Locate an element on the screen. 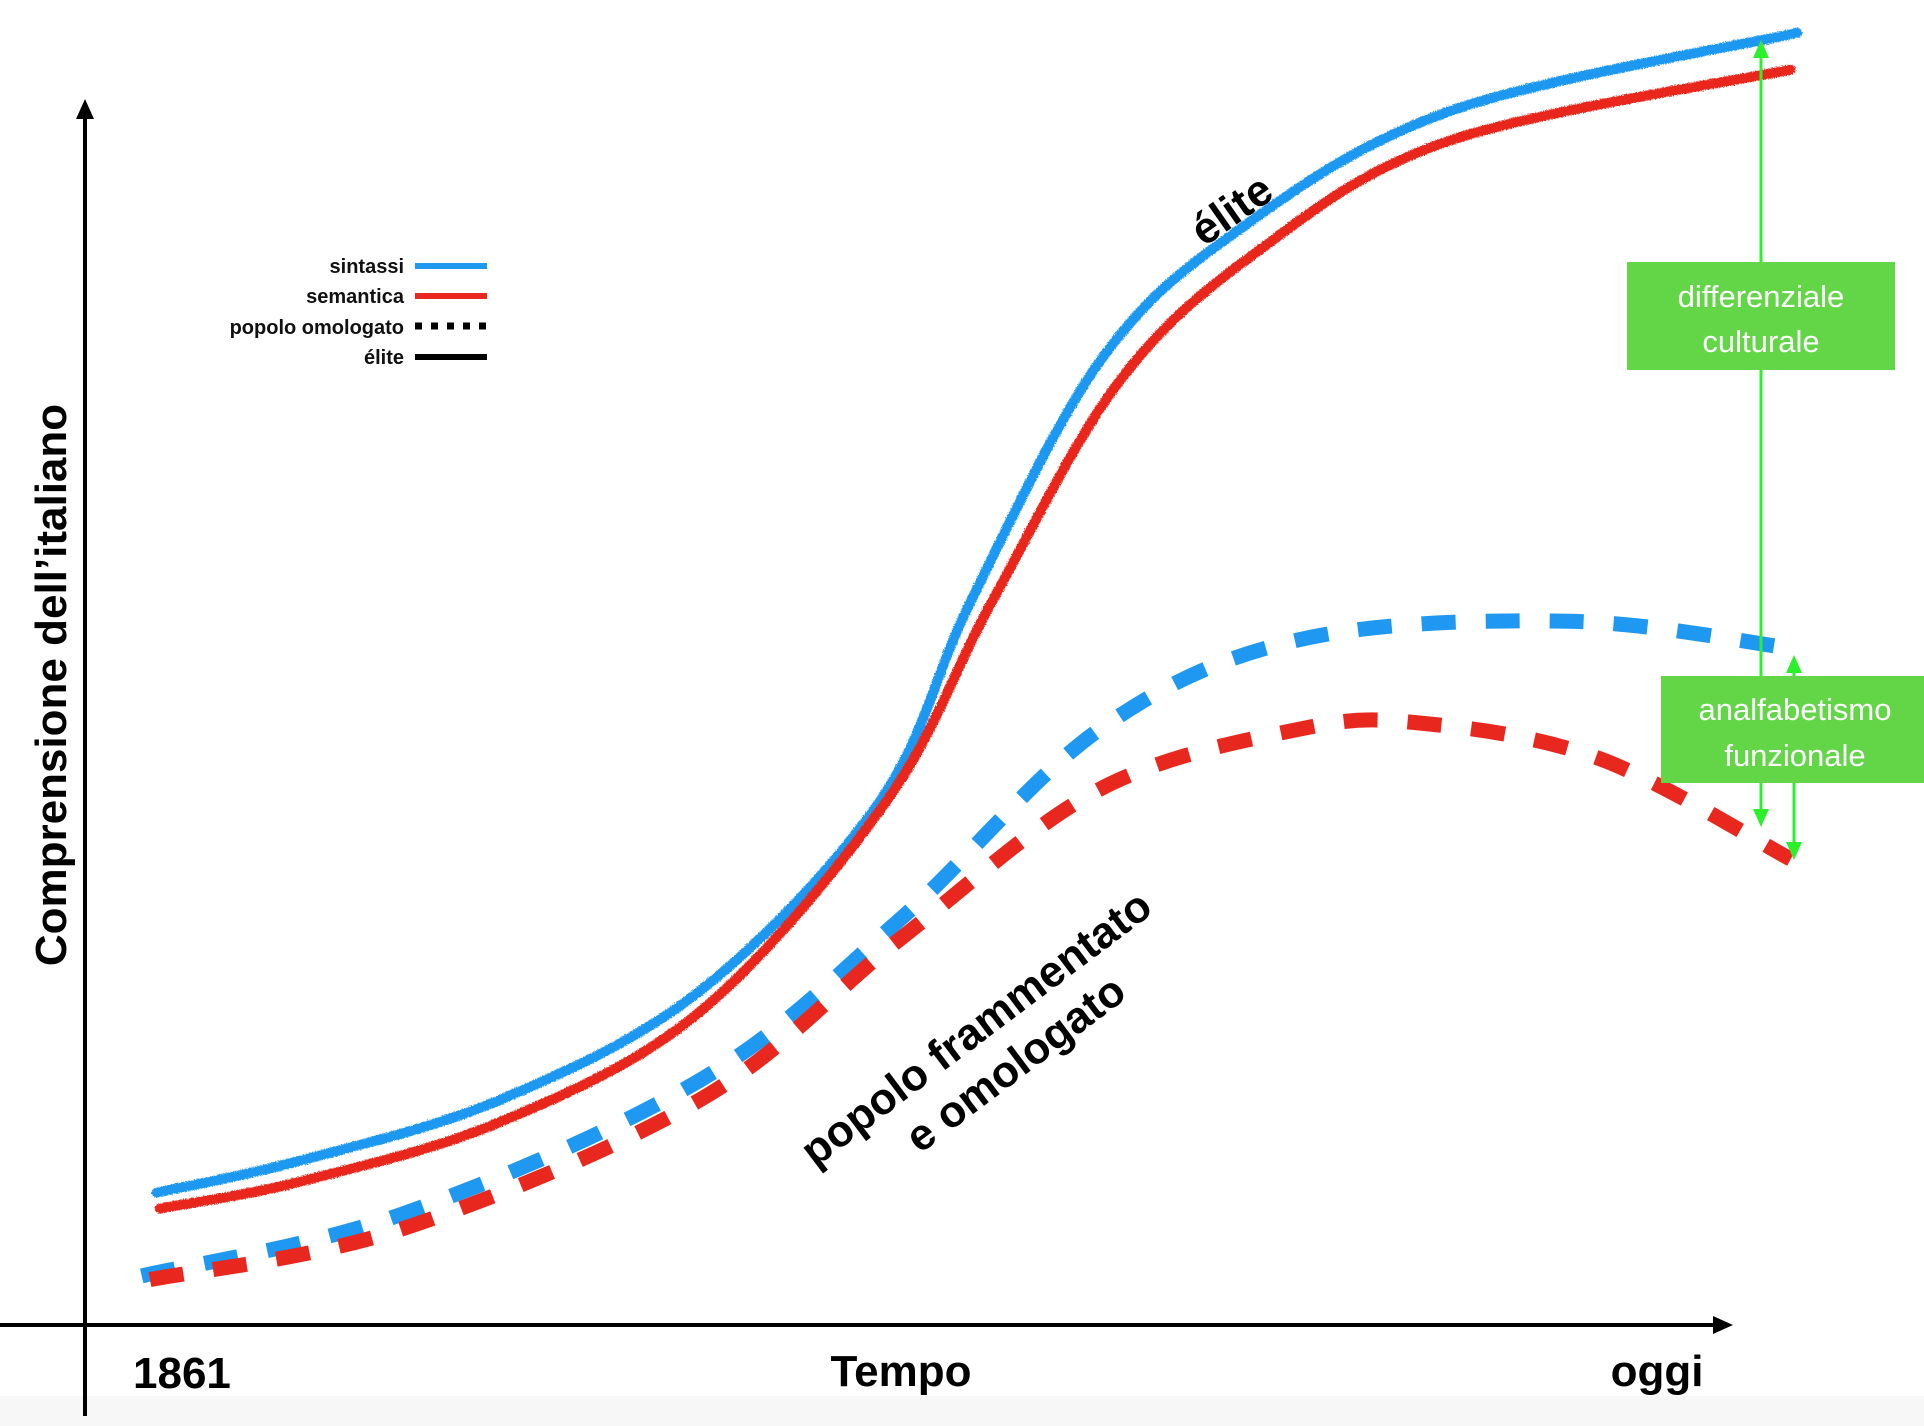  differenziale-box-line1: differenziale is located at coordinates (1761, 296).